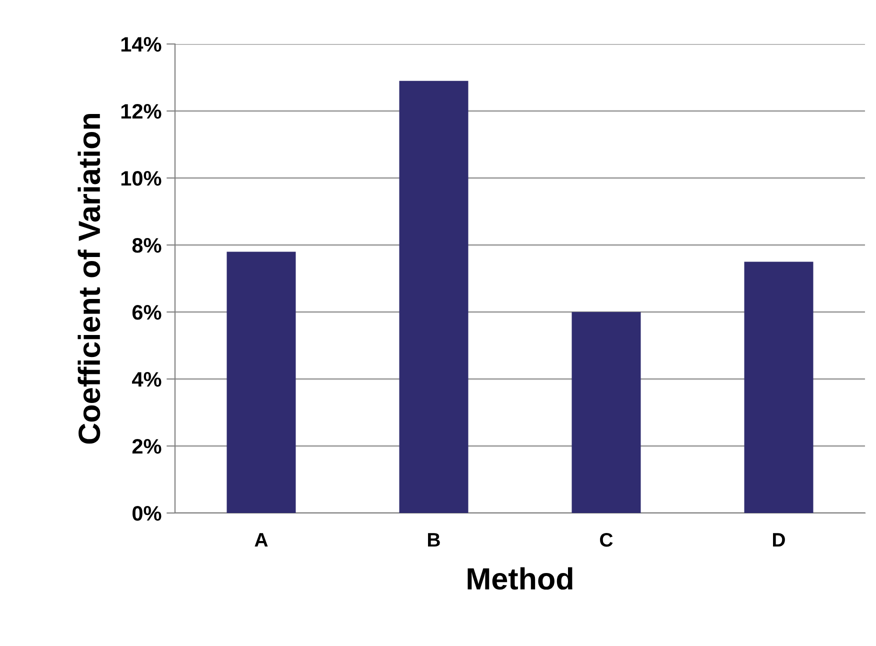 The image size is (876, 646). I want to click on y-tick-label: 6%, so click(147, 312).